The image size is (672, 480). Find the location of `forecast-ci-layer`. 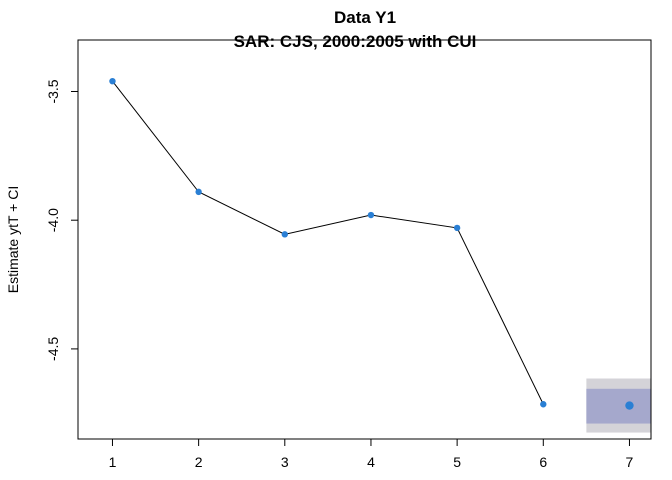

forecast-ci-layer is located at coordinates (618, 405).